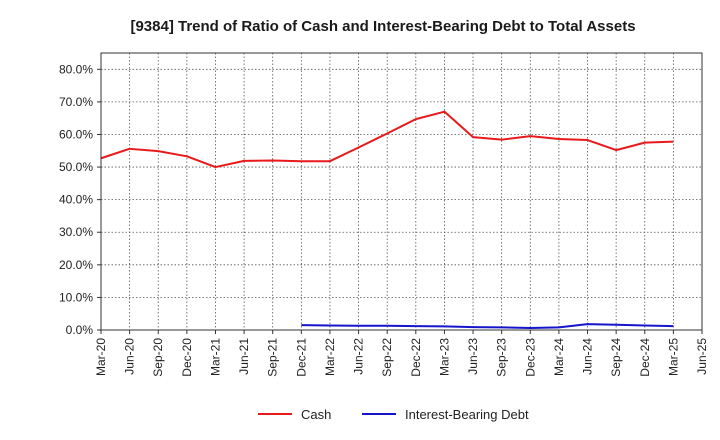 This screenshot has height=440, width=720. What do you see at coordinates (487, 326) in the screenshot?
I see `series-line-interest-bearing-debt` at bounding box center [487, 326].